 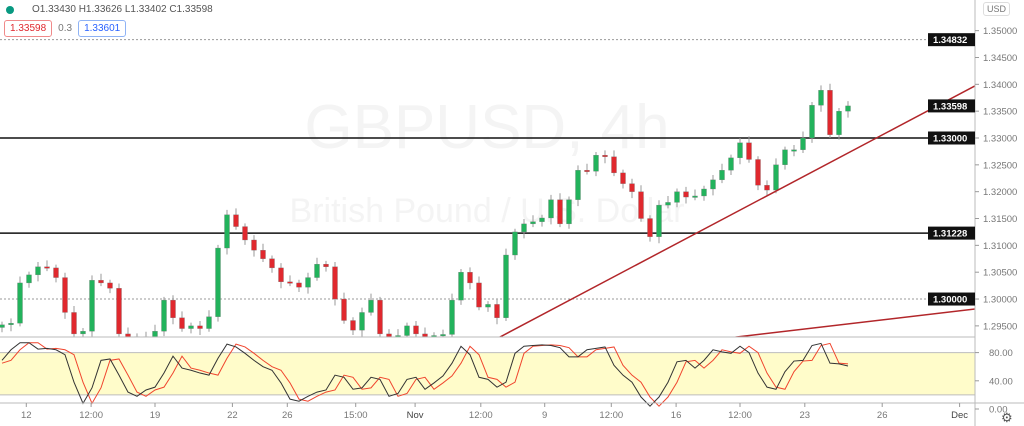 What do you see at coordinates (102, 28) in the screenshot?
I see `buy-price-button: 1.33601` at bounding box center [102, 28].